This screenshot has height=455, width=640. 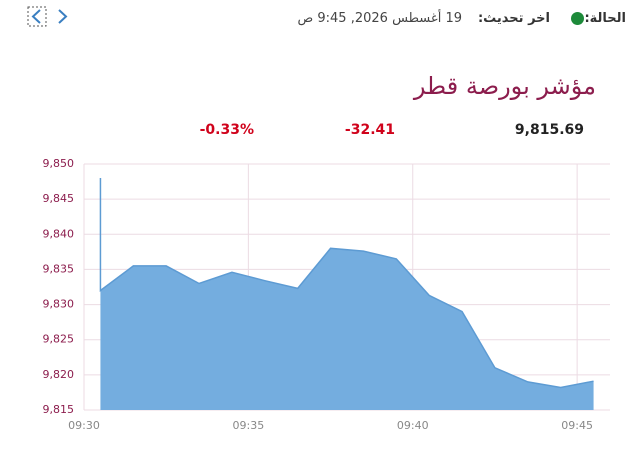 What do you see at coordinates (59, 233) in the screenshot?
I see `y-tick-label: 9,840` at bounding box center [59, 233].